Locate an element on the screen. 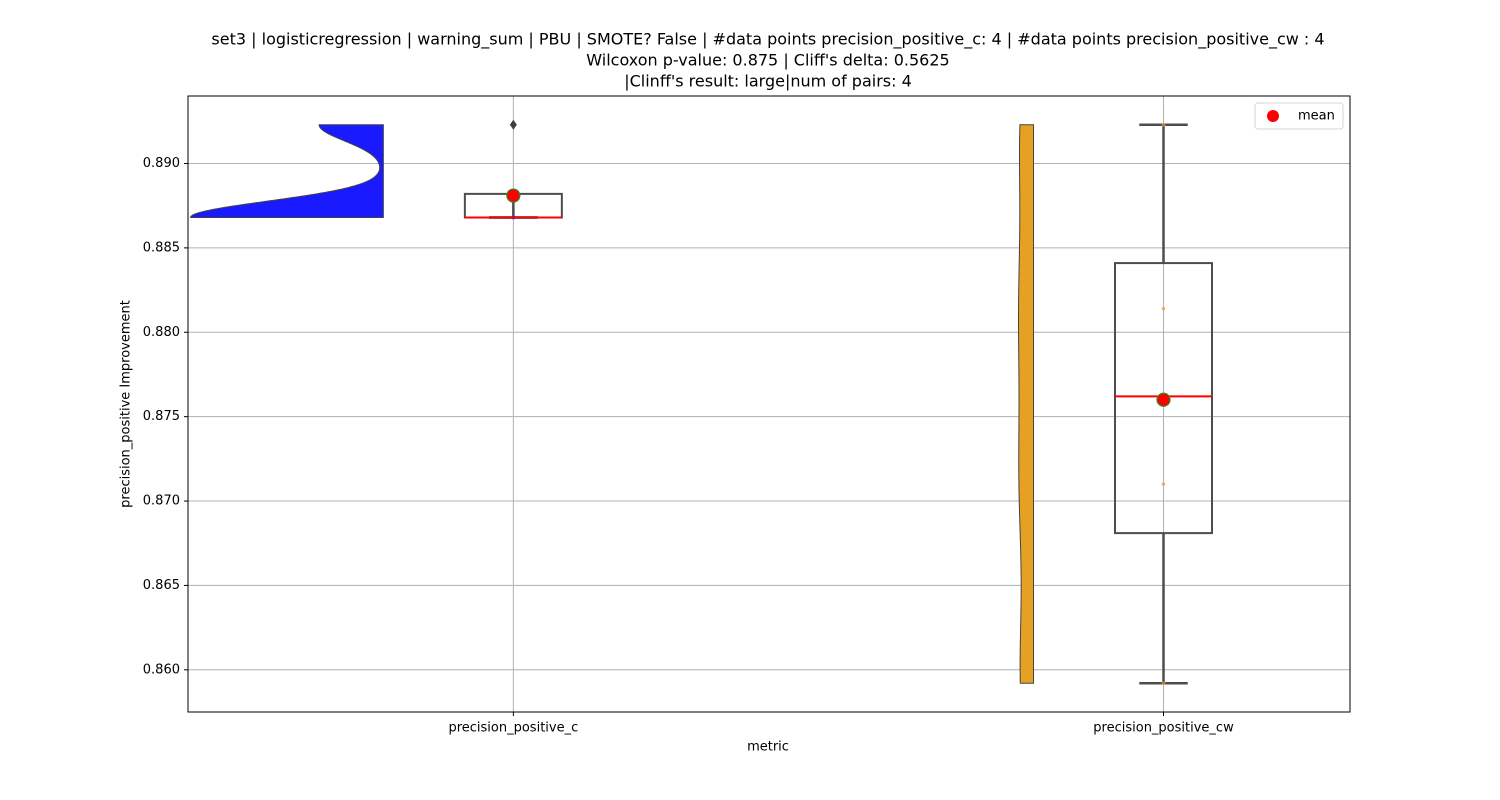 Image resolution: width=1500 pixels, height=800 pixels. y-tick-label: 0.860 is located at coordinates (161, 669).